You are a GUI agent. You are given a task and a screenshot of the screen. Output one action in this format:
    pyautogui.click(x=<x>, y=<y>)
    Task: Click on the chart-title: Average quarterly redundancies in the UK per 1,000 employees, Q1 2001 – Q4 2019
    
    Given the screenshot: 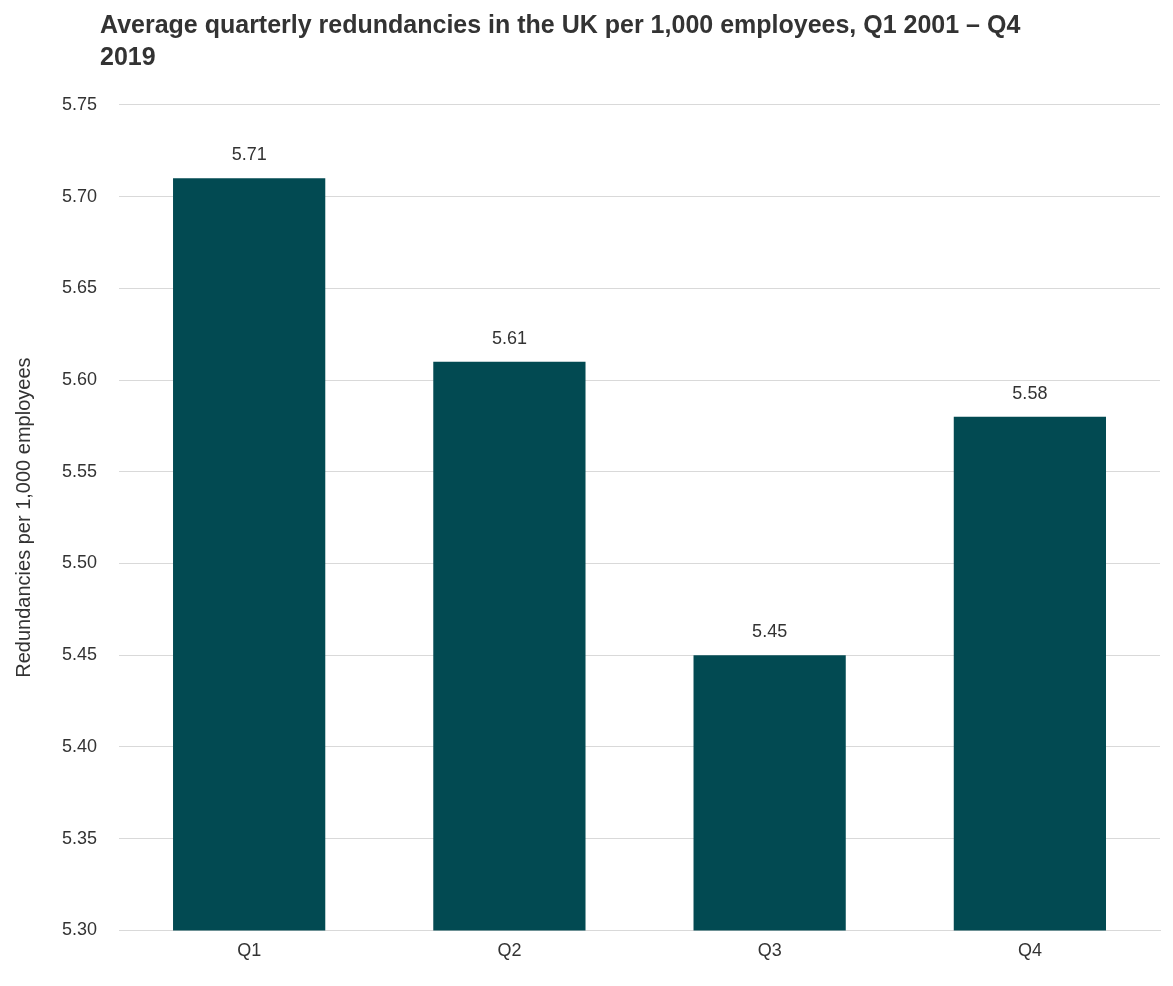 What is the action you would take?
    pyautogui.click(x=561, y=40)
    